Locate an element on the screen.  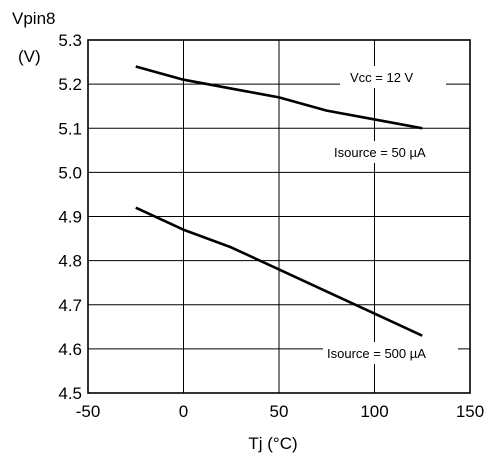
x-tick-label: 100 is located at coordinates (374, 411).